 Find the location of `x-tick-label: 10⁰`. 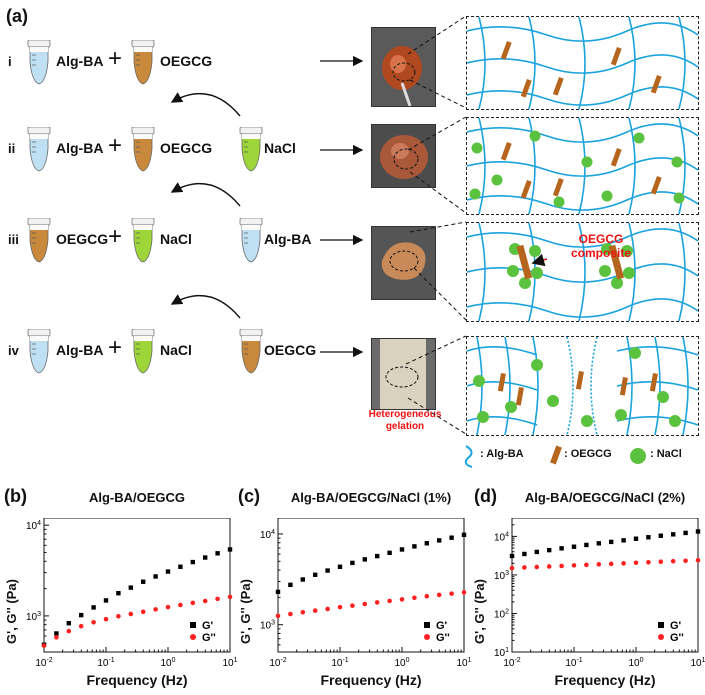

x-tick-label: 10⁰ is located at coordinates (635, 663).